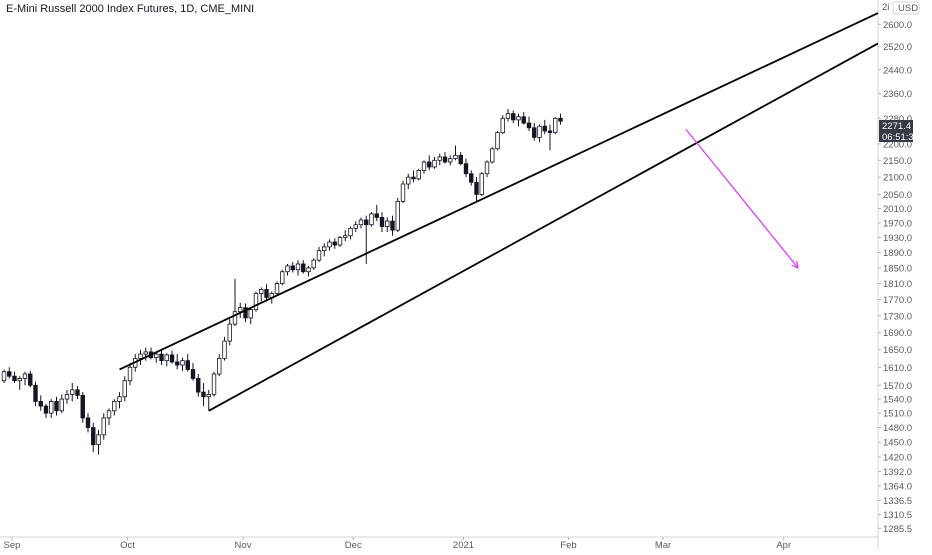  I want to click on price-tick-label: 1364.0, so click(897, 486).